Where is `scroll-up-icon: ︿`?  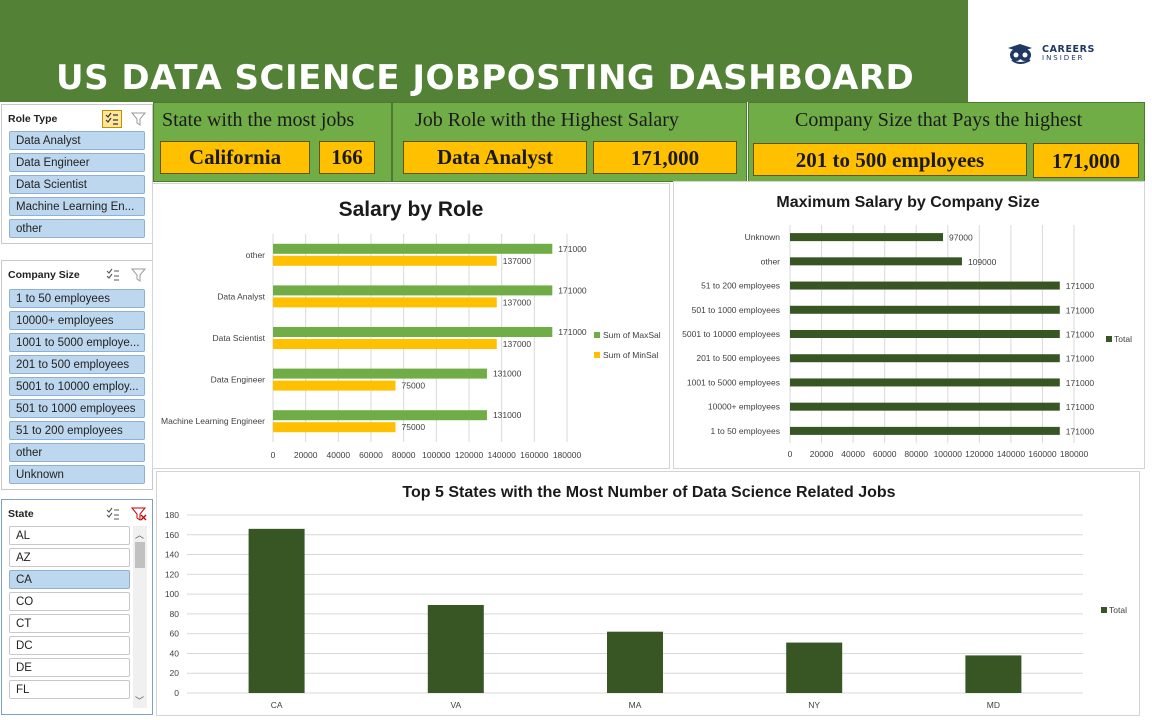
scroll-up-icon: ︿ is located at coordinates (140, 535).